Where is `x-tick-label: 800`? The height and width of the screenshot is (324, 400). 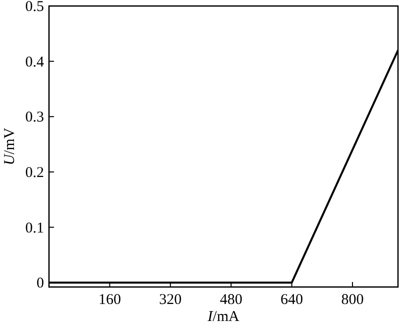 x-tick-label: 800 is located at coordinates (352, 300).